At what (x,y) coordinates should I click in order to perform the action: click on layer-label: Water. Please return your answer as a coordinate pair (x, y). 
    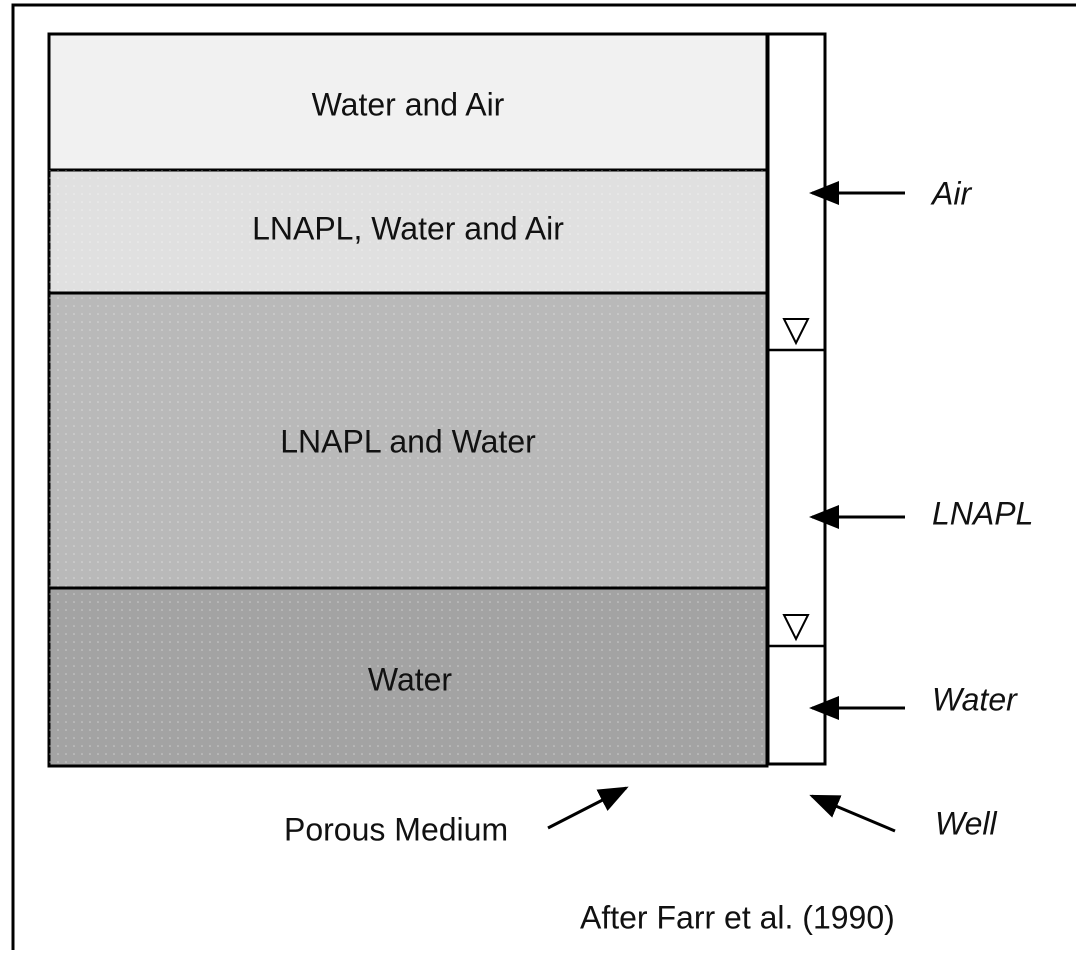
    Looking at the image, I should click on (410, 679).